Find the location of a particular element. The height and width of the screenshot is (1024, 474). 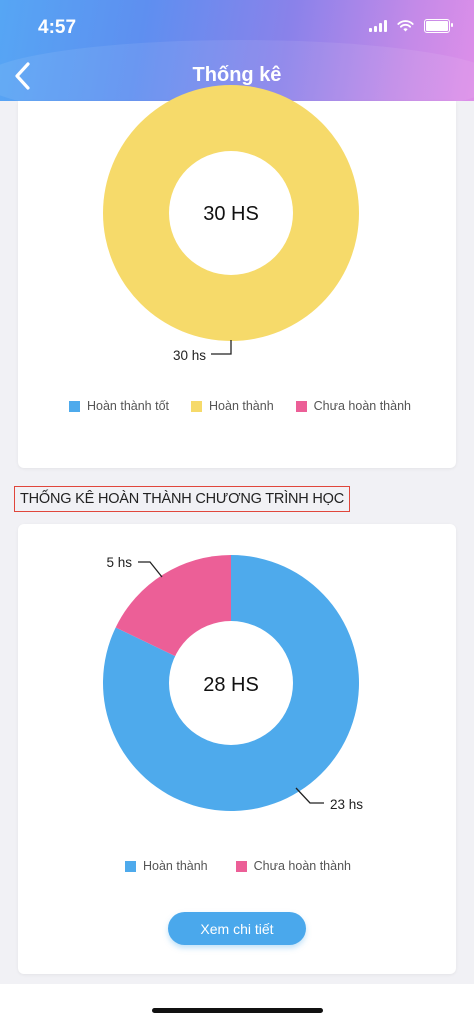

battery-icon is located at coordinates (438, 26).